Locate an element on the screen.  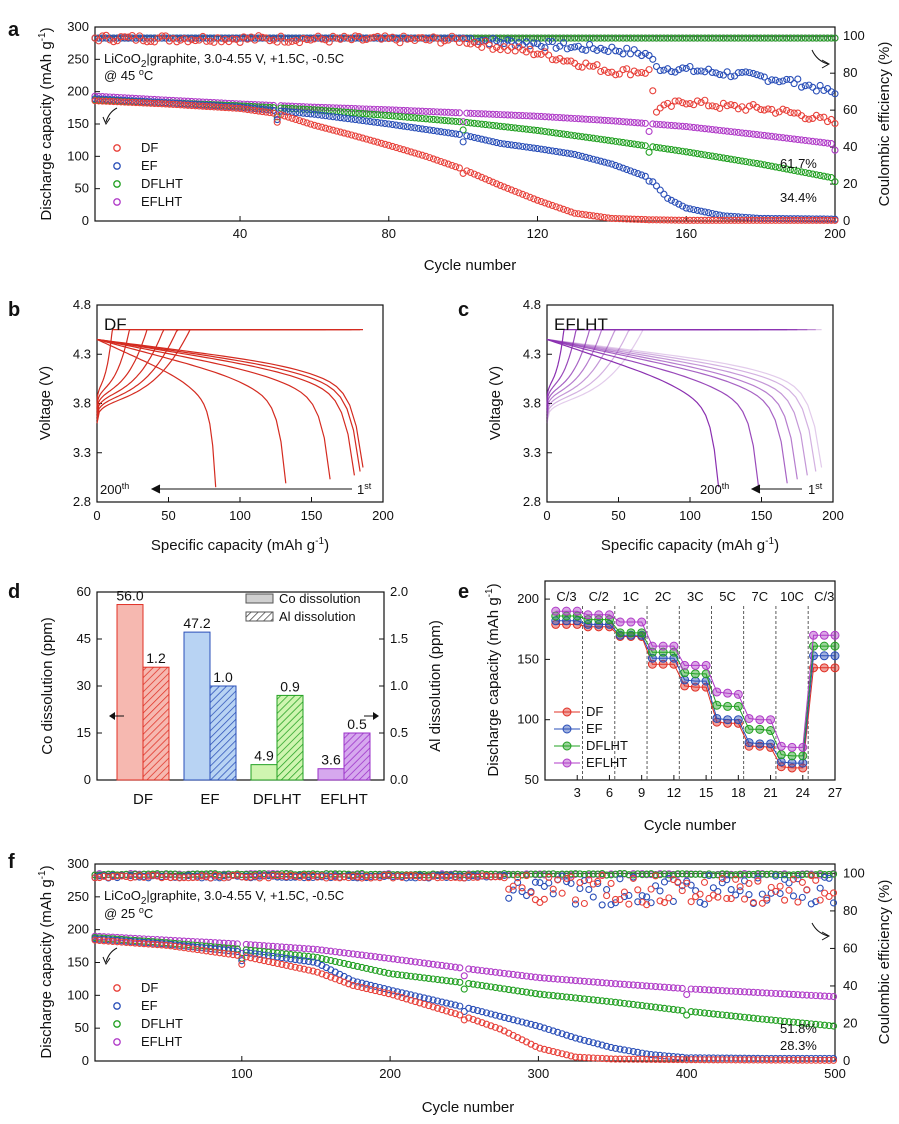
y-tick-label: 0 is located at coordinates (85, 1060).